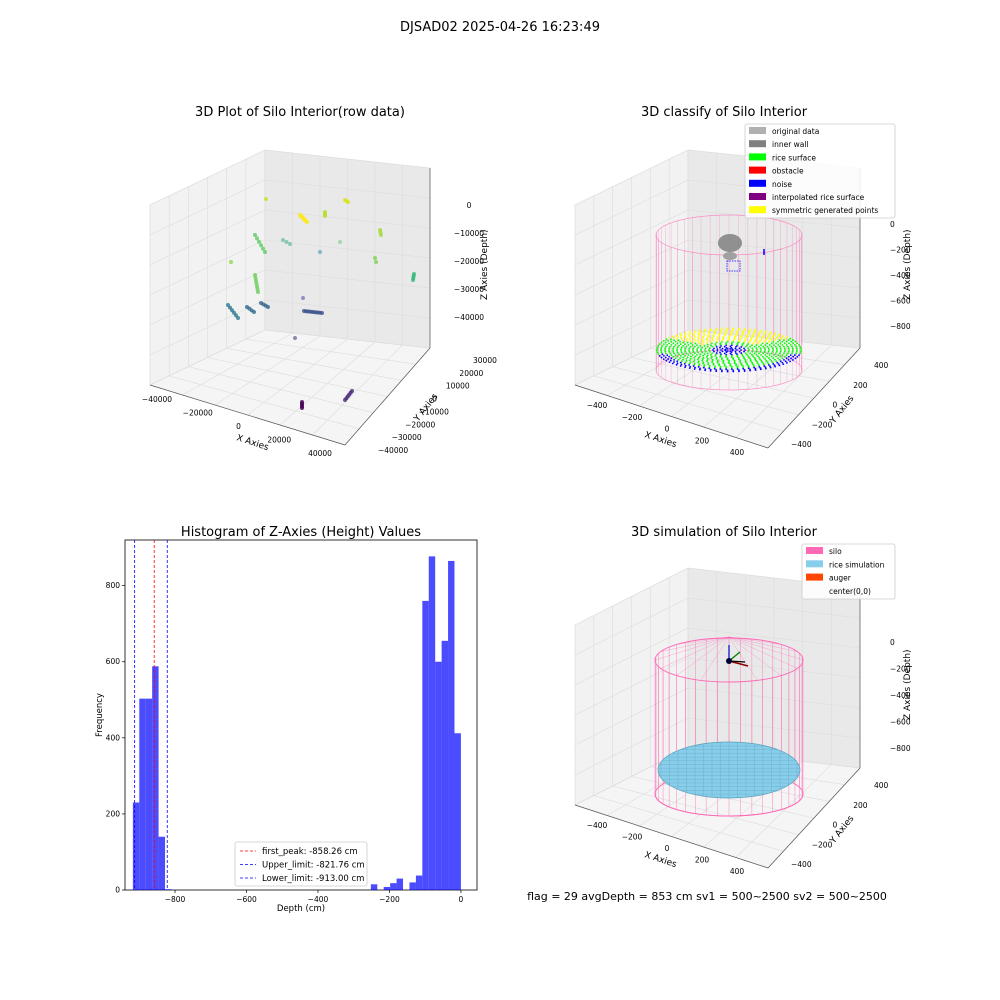  What do you see at coordinates (892, 224) in the screenshot?
I see `p2-ztick-4: 0` at bounding box center [892, 224].